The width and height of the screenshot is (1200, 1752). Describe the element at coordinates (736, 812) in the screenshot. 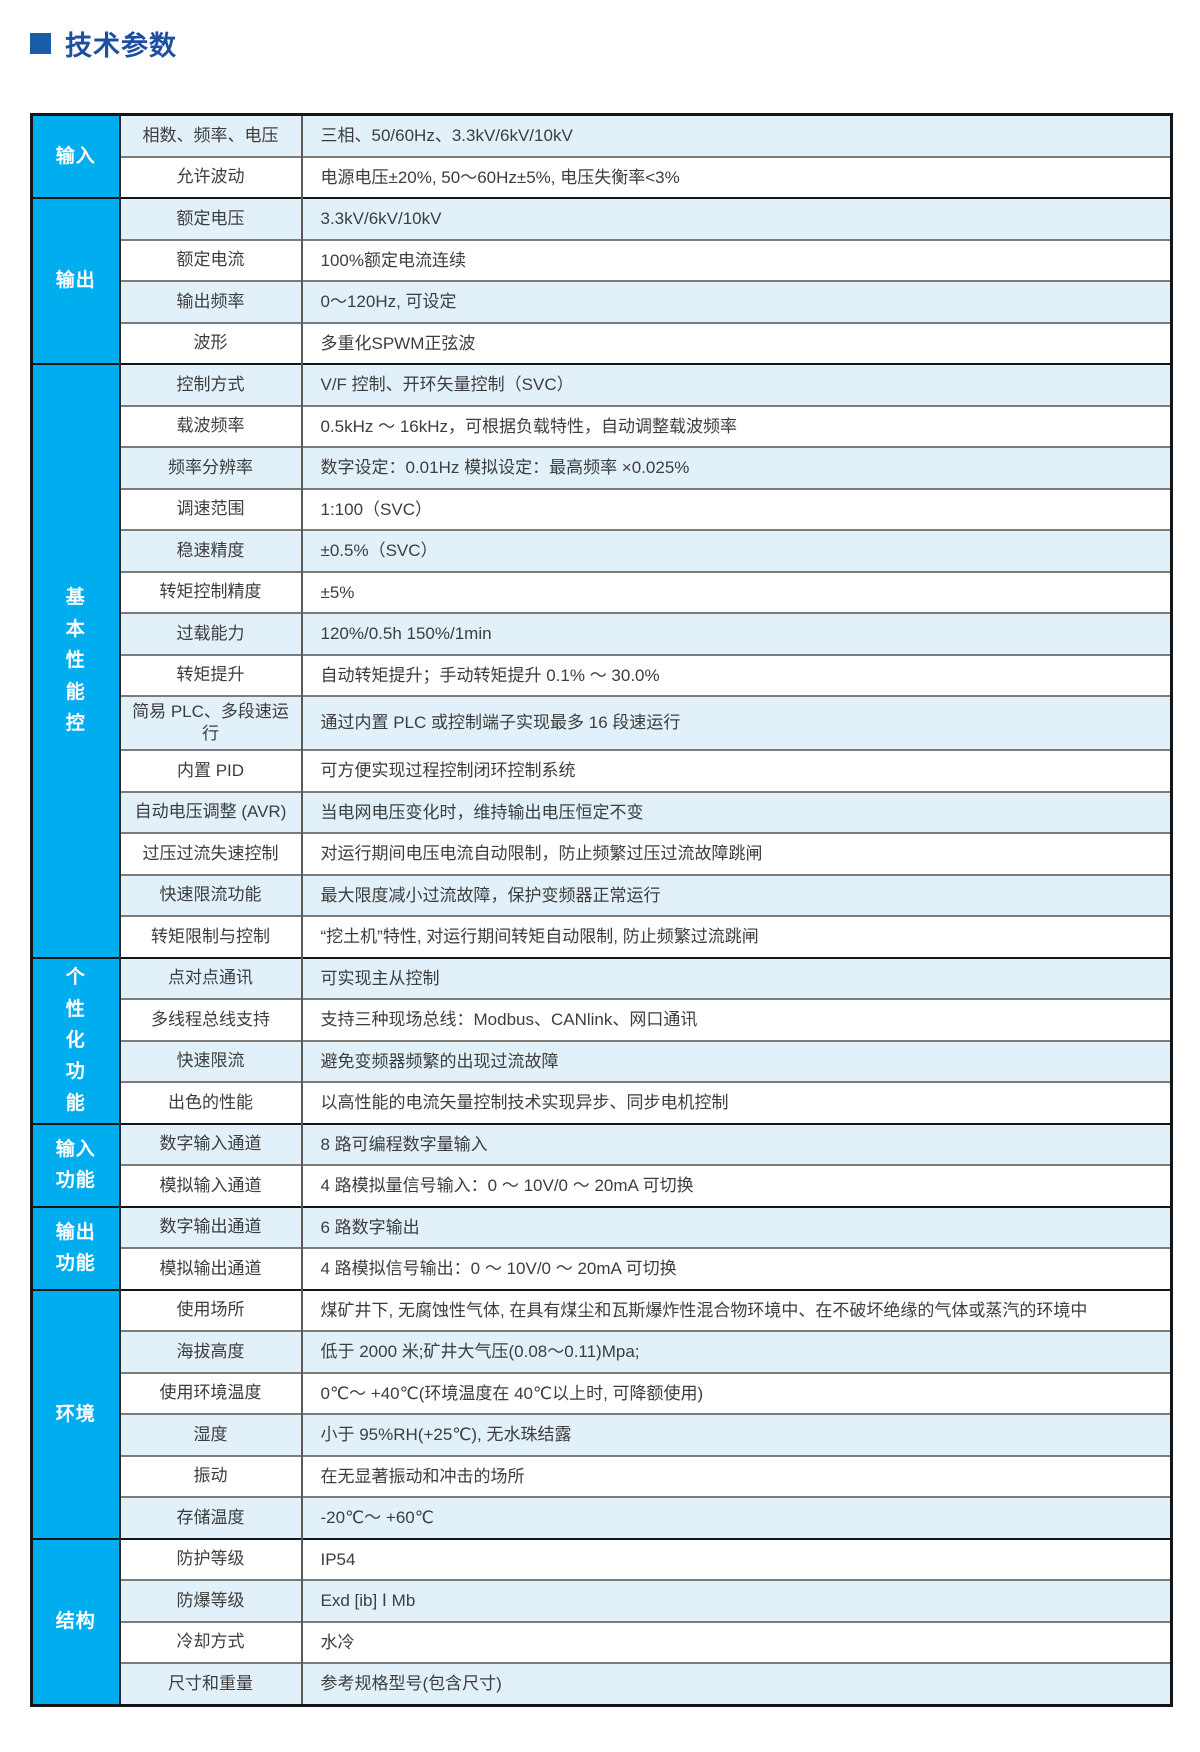

I see `param-value-cell: 当电网电压变化时，维持输出电压恒定不变` at that location.